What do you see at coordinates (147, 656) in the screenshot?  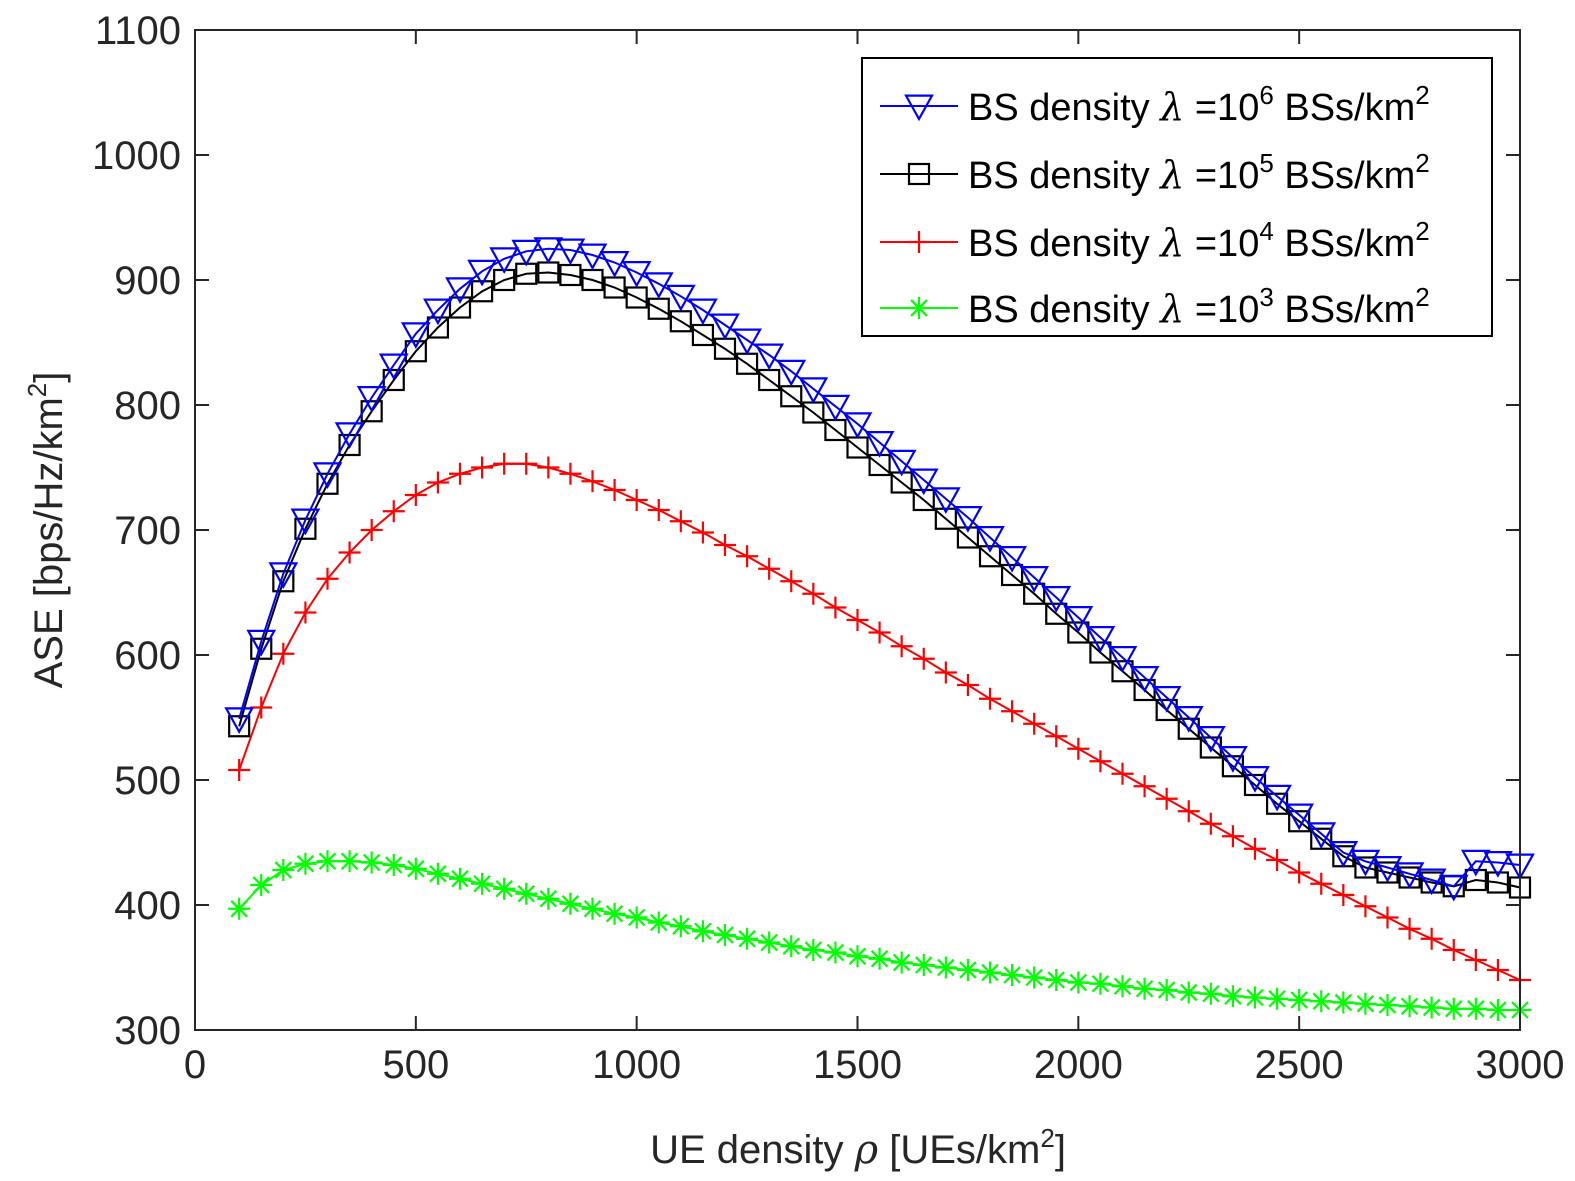 I see `y-tick-label: 600` at bounding box center [147, 656].